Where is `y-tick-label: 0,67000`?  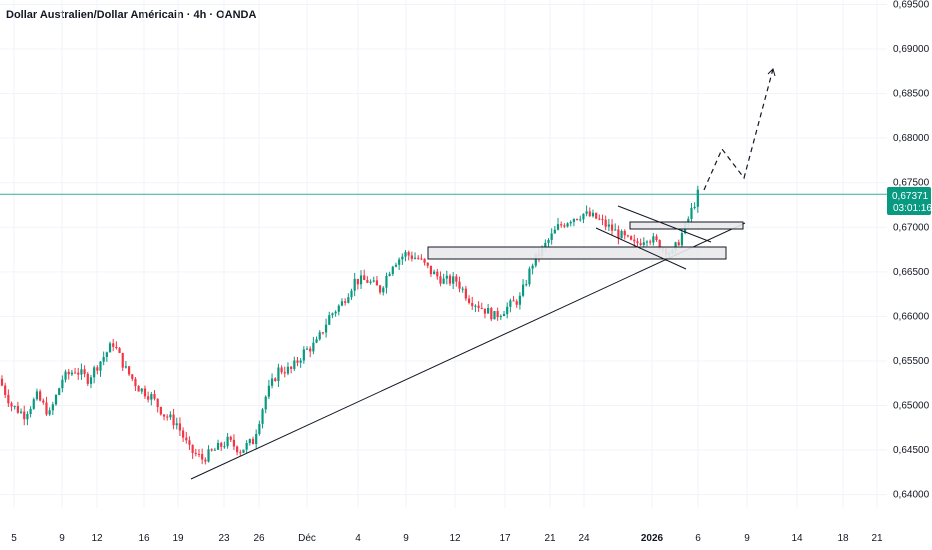
y-tick-label: 0,67000 is located at coordinates (911, 227).